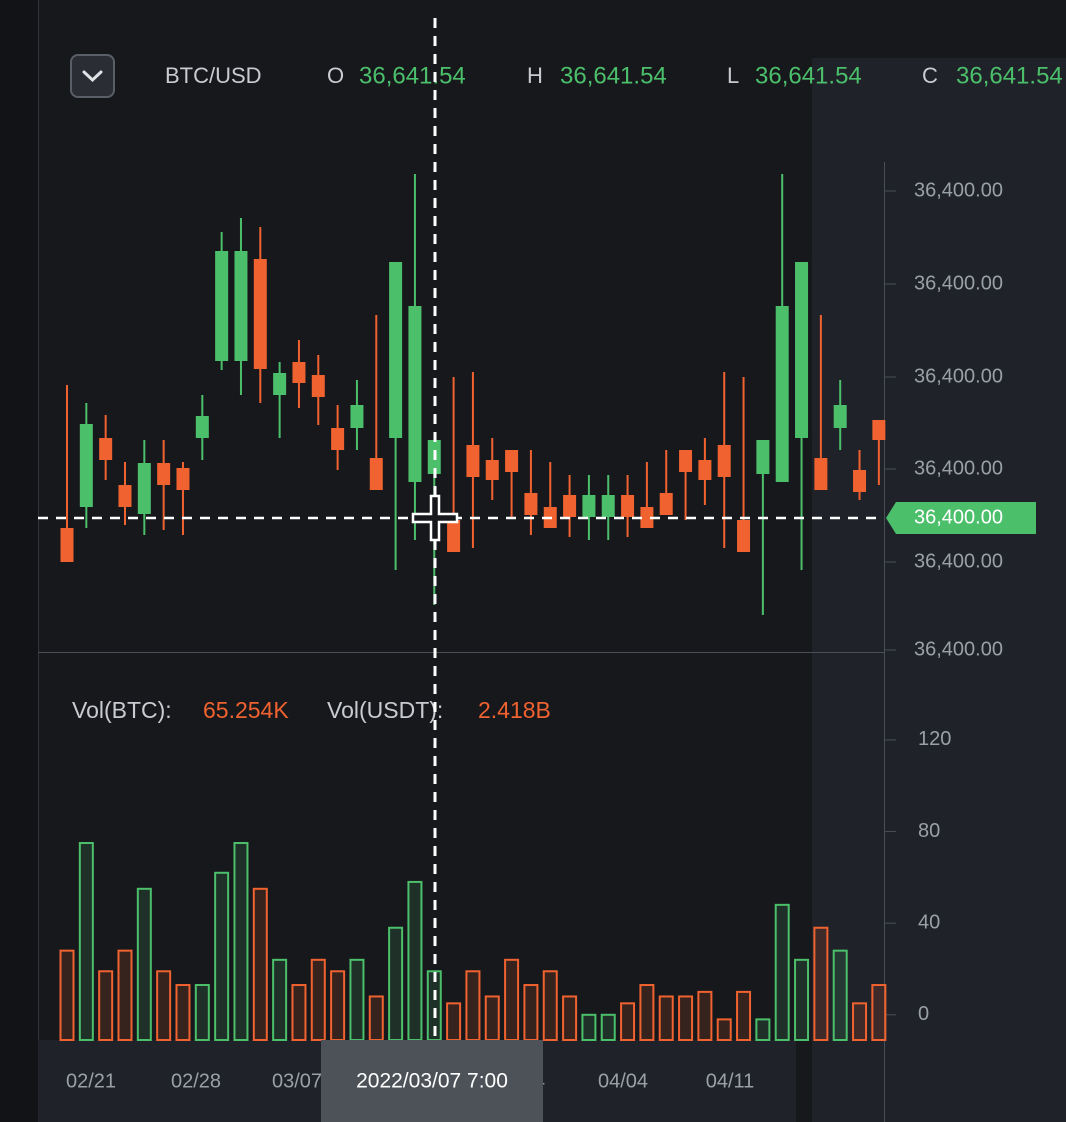 The width and height of the screenshot is (1066, 1122). What do you see at coordinates (929, 922) in the screenshot?
I see `y-tick-label: 40` at bounding box center [929, 922].